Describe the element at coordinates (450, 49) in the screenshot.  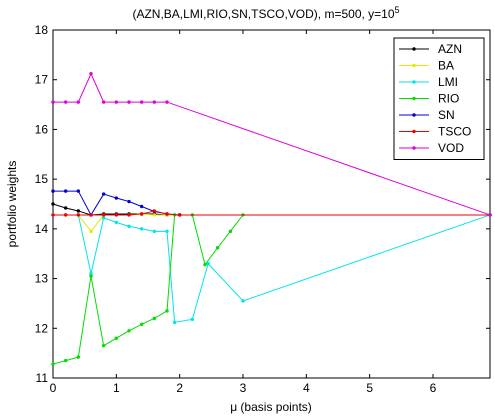
I see `legend-label: AZN` at that location.